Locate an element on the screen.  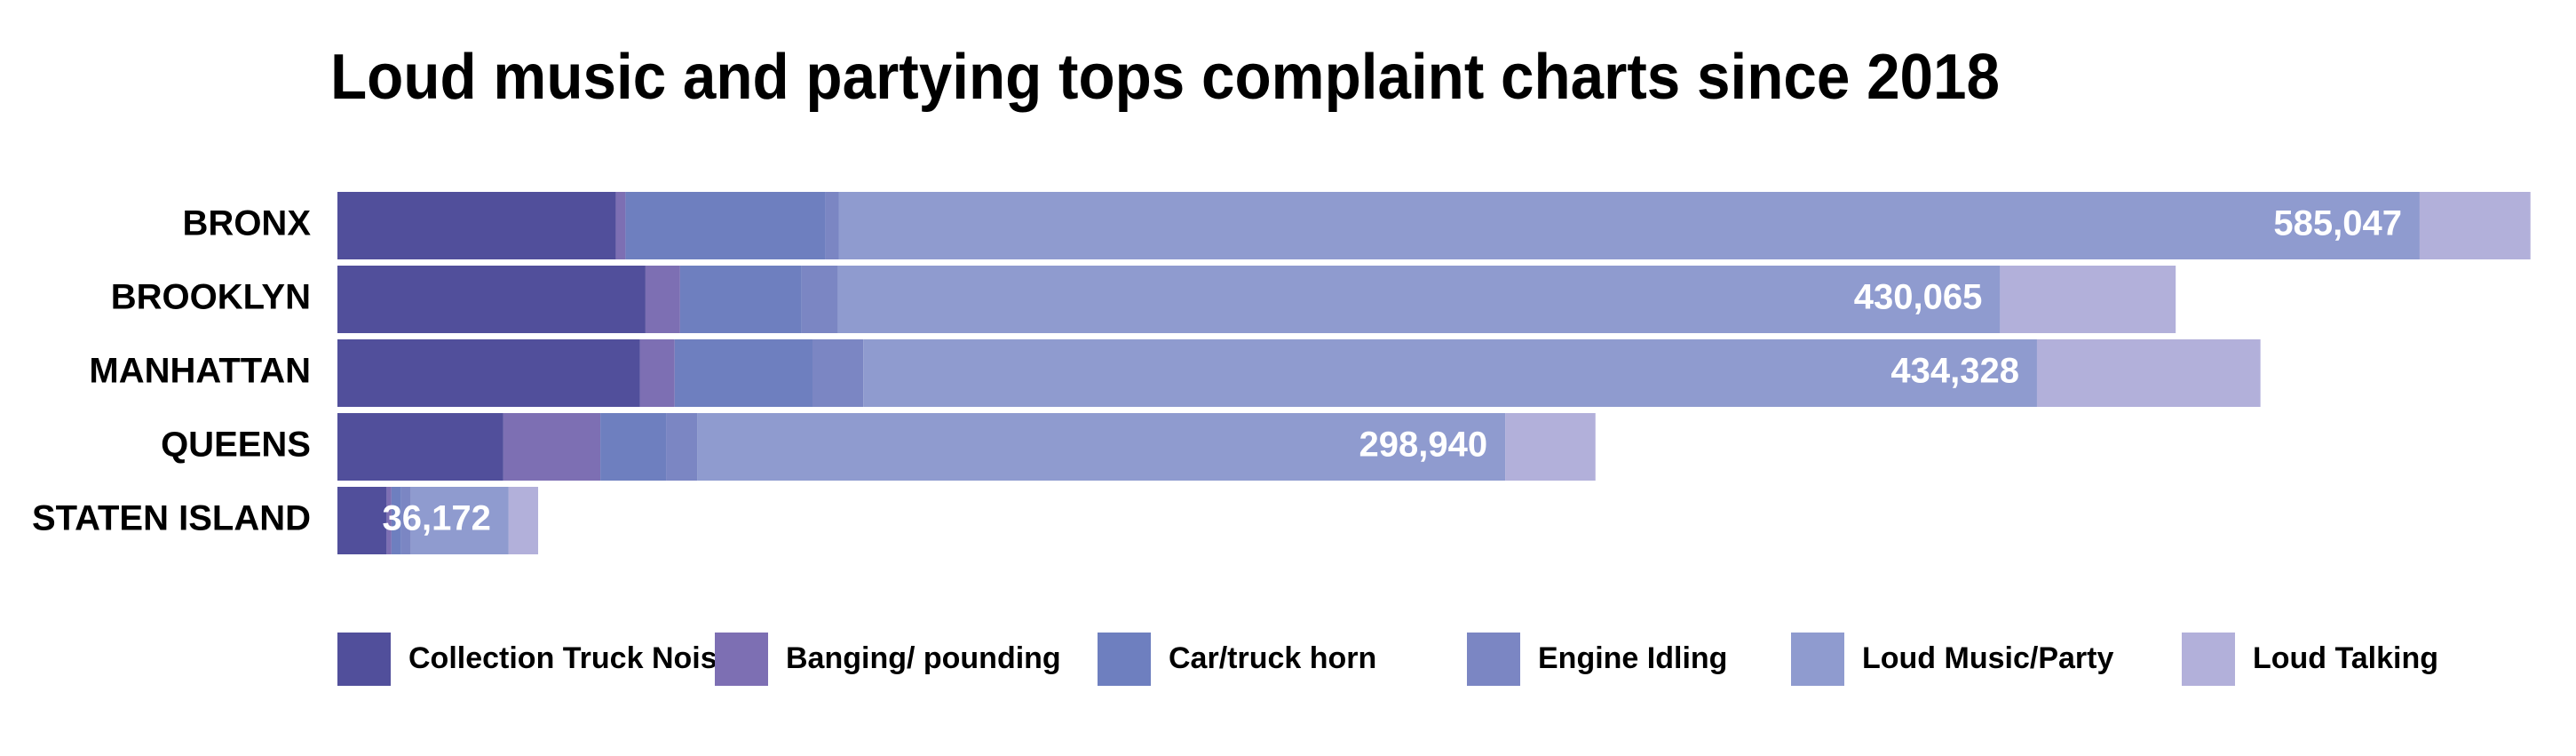
category-label: MANHATTAN is located at coordinates (200, 371).